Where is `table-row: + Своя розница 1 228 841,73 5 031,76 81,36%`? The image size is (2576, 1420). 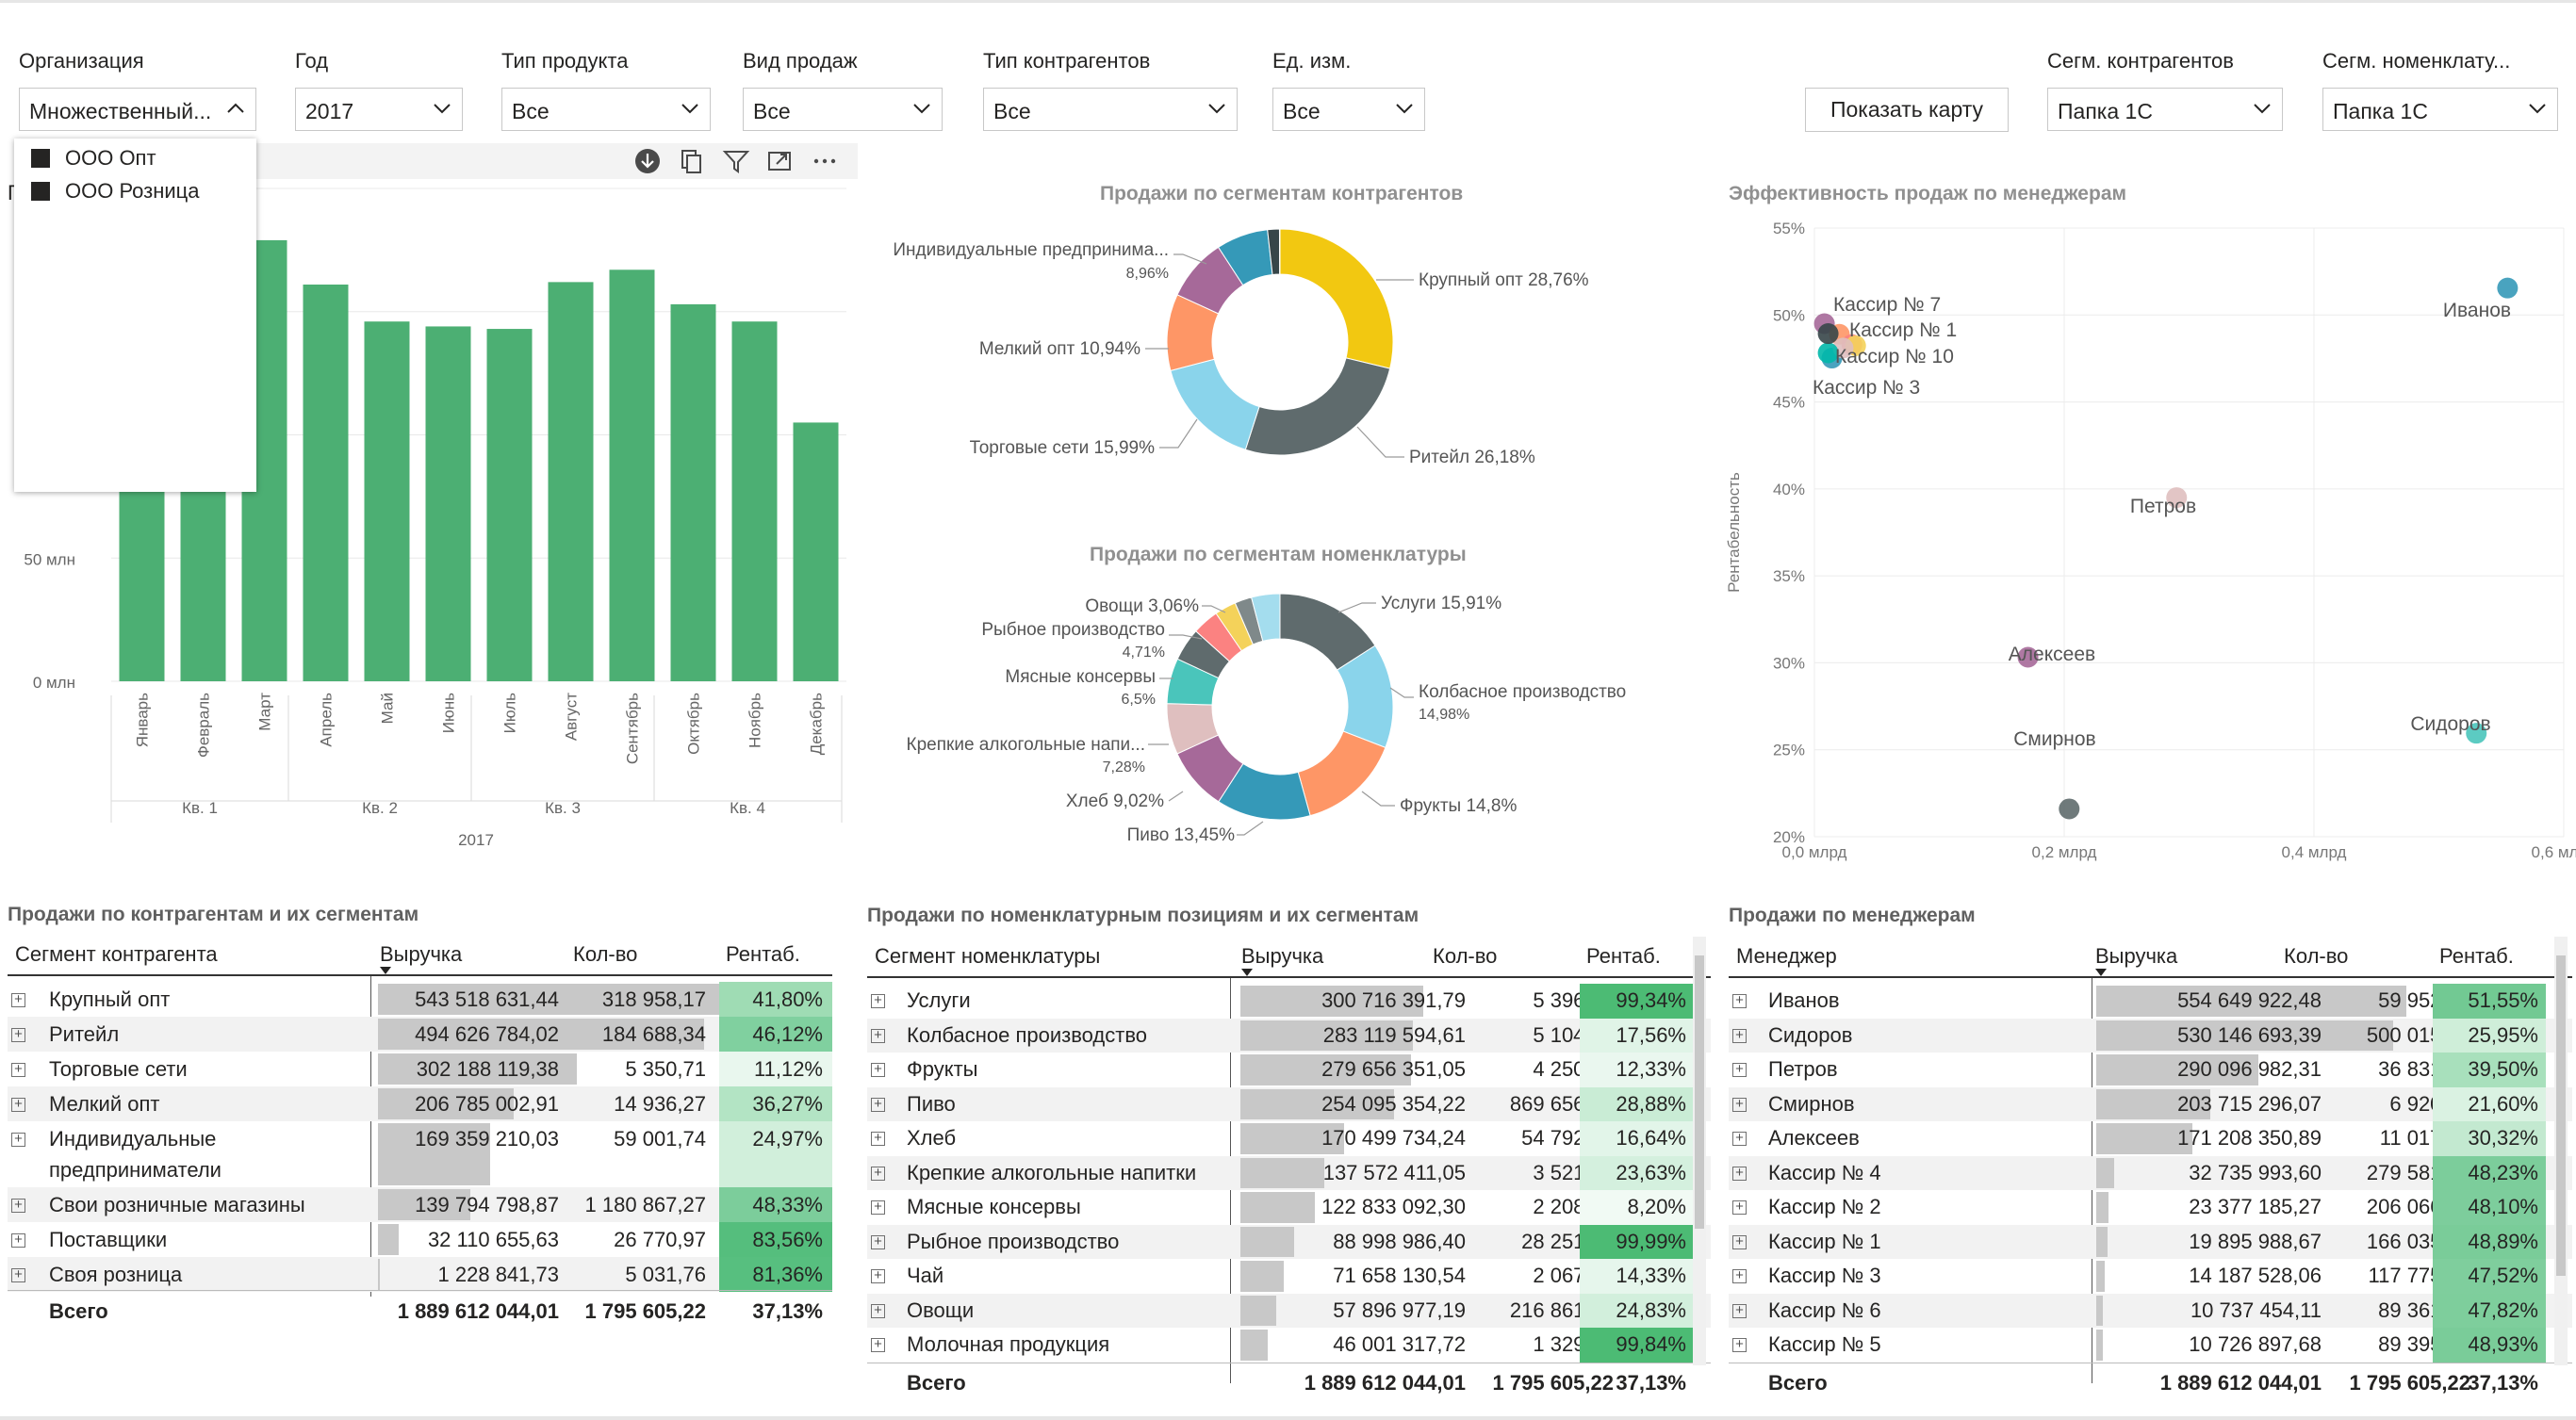
table-row: + Своя розница 1 228 841,73 5 031,76 81,36% is located at coordinates (420, 1274).